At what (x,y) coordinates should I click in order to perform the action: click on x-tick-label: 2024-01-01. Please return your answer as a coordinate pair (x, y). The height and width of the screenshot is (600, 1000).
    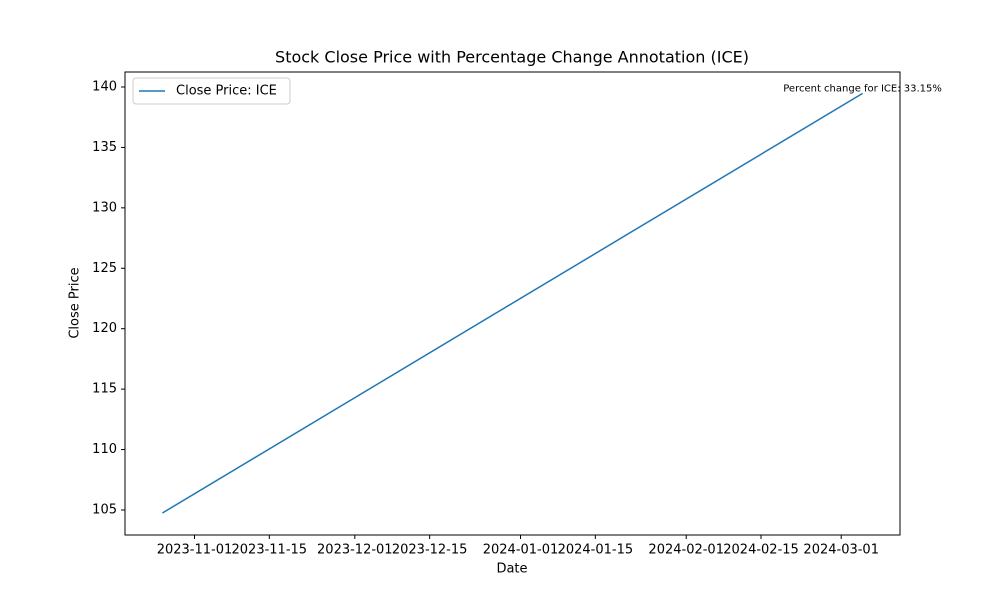
    Looking at the image, I should click on (521, 550).